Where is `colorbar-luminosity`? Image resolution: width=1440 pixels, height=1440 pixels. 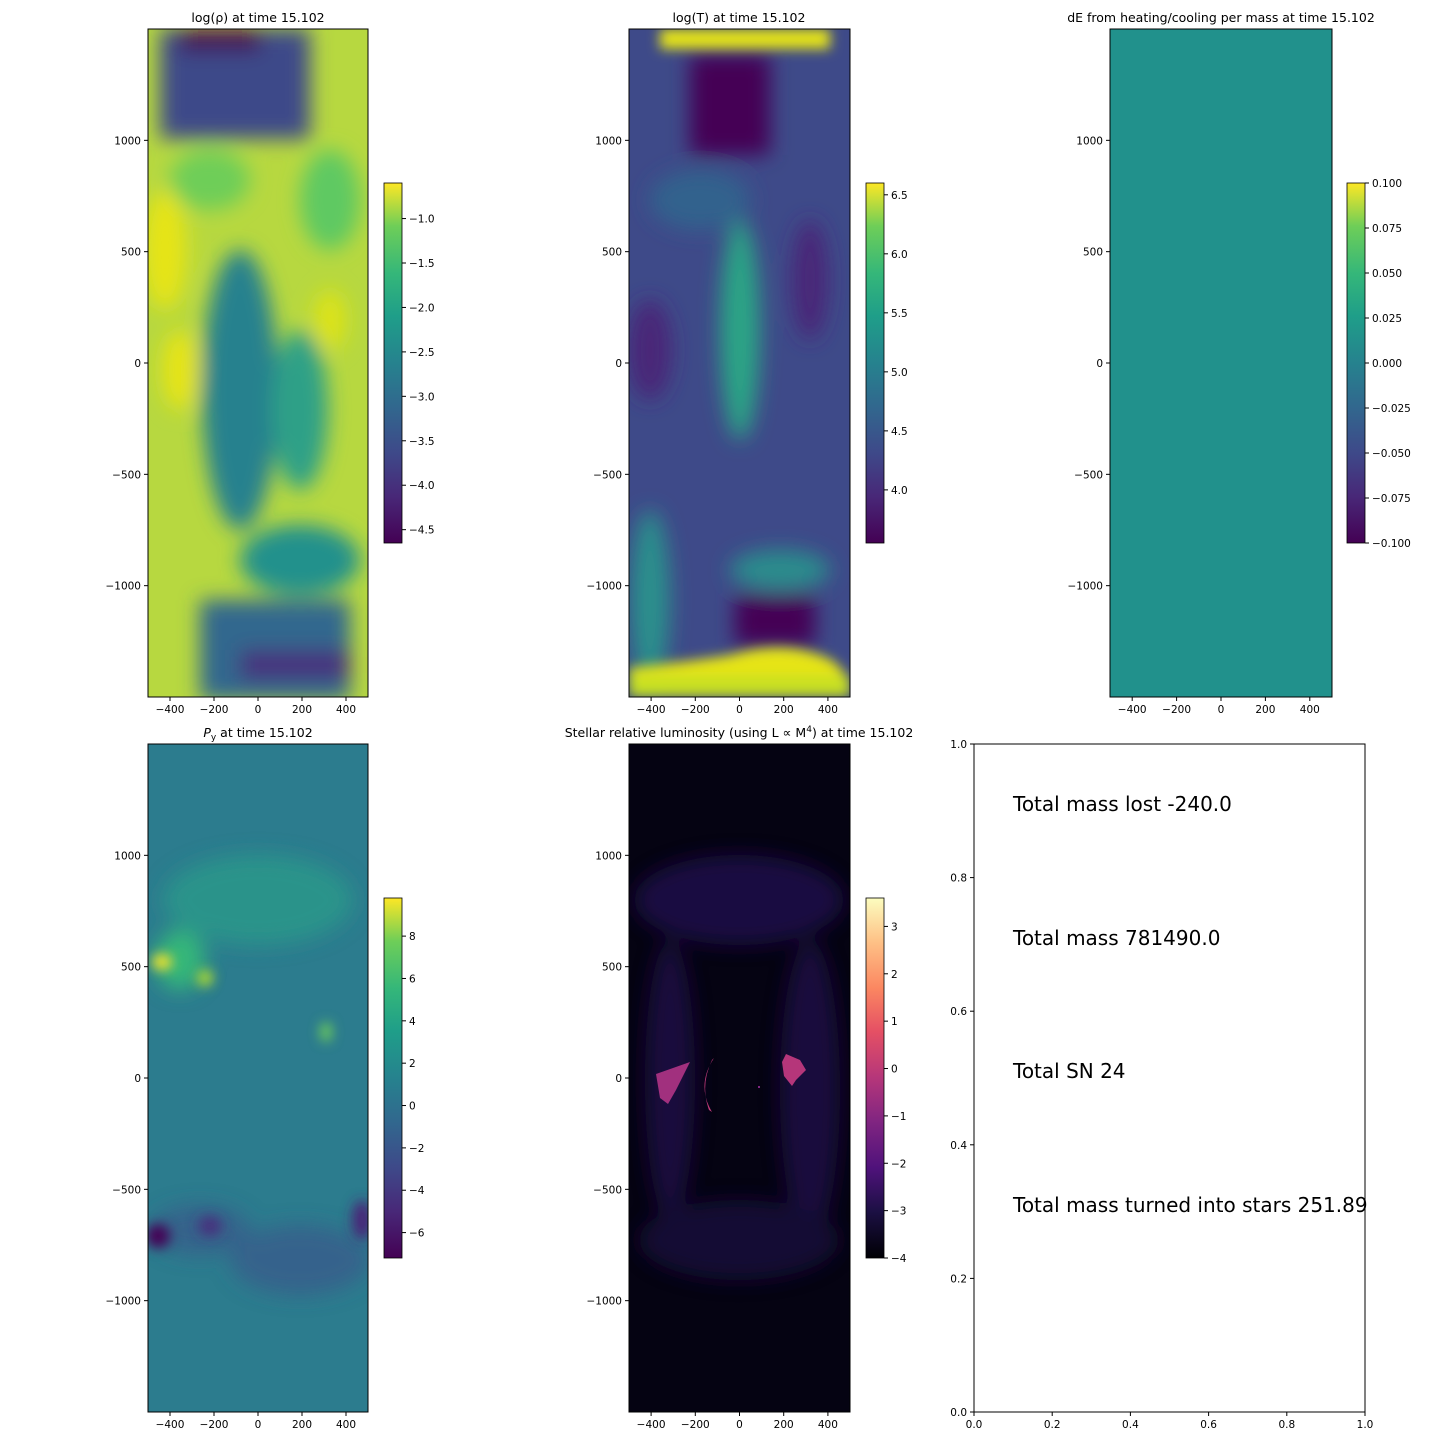
colorbar-luminosity is located at coordinates (875, 1078).